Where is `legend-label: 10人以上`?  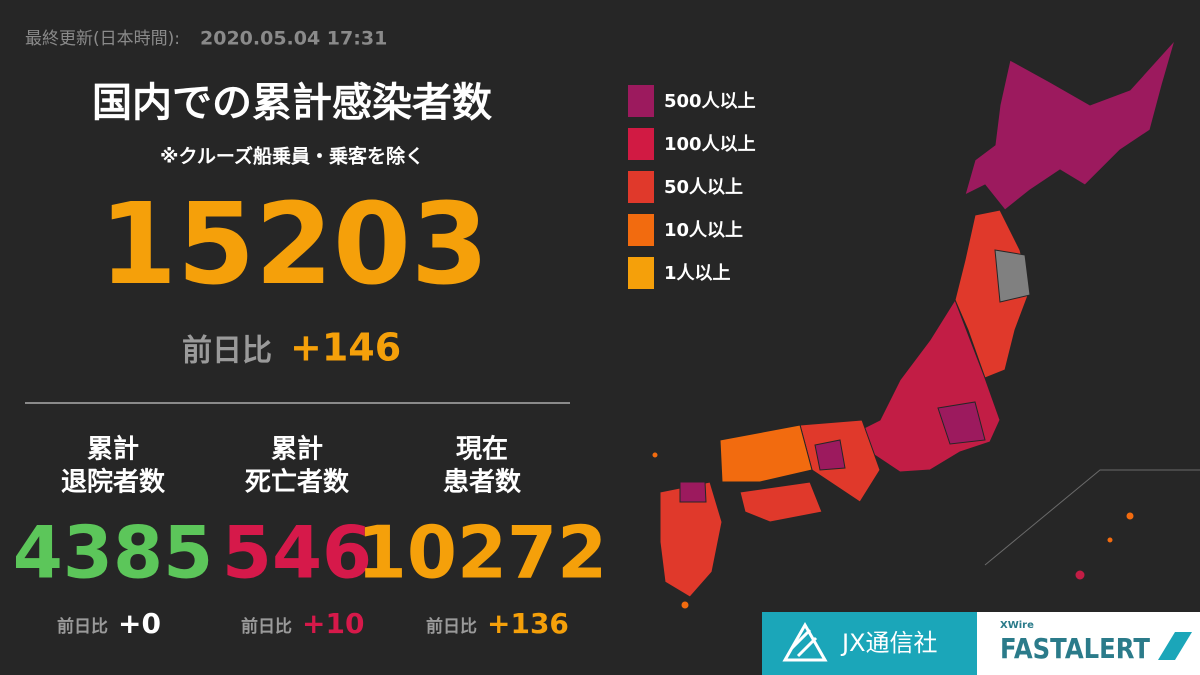
legend-label: 10人以上 is located at coordinates (703, 230).